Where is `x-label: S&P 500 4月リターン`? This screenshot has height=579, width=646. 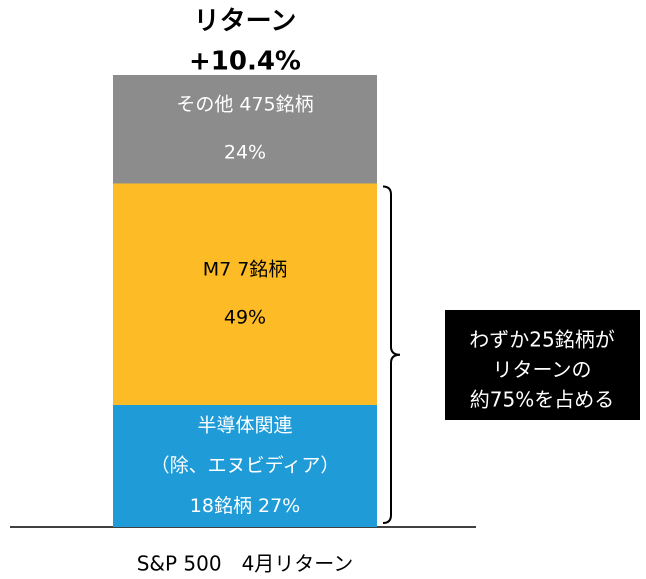 x-label: S&P 500 4月リターン is located at coordinates (245, 564).